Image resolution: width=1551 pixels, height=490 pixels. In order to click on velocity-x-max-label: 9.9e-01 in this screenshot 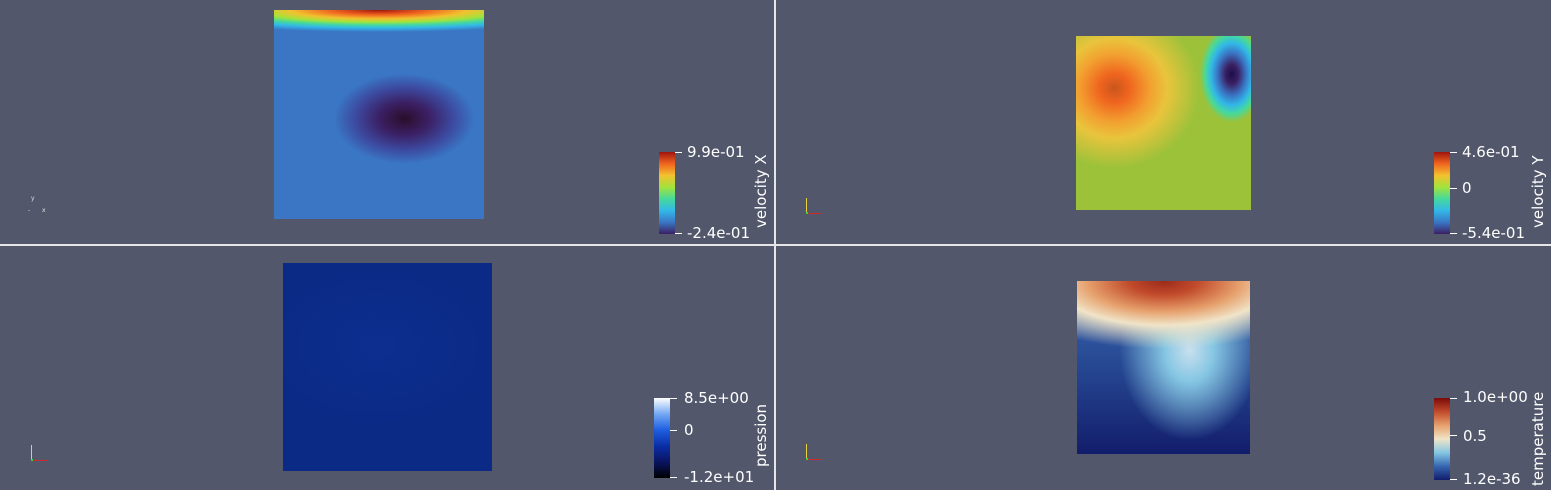, I will do `click(716, 152)`.